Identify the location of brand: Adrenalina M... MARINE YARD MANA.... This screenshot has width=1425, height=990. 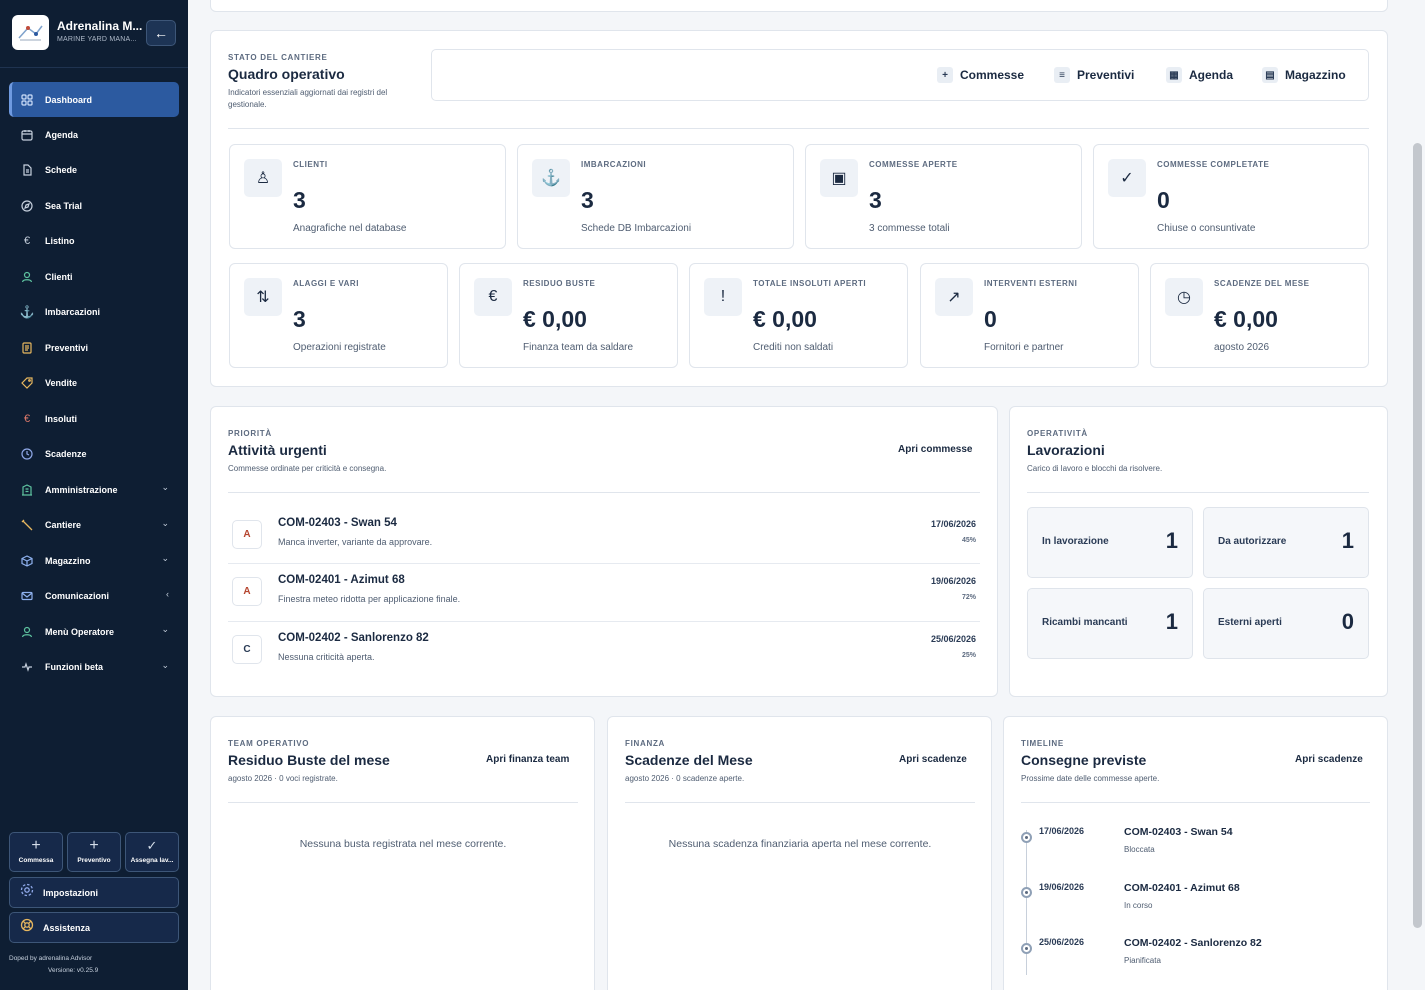
(94, 33).